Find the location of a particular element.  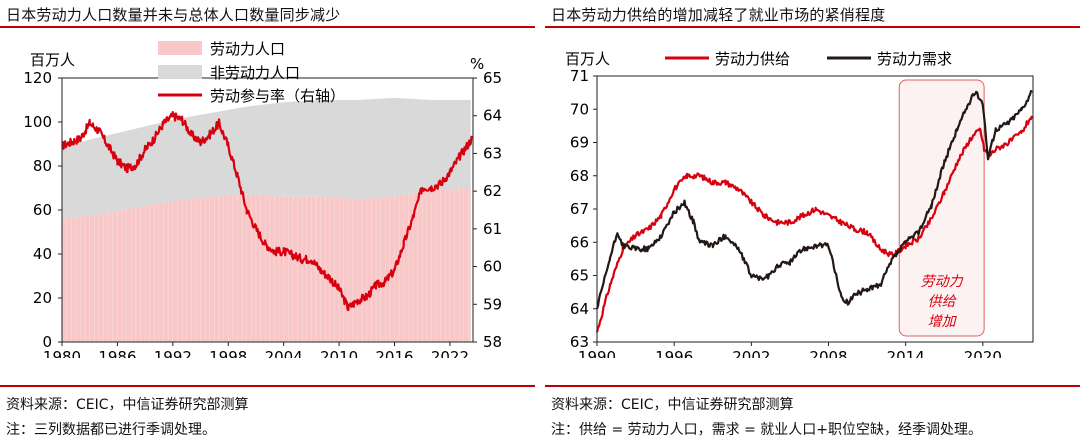

legend-label-rate: 劳动参与率（右轴） is located at coordinates (277, 96).